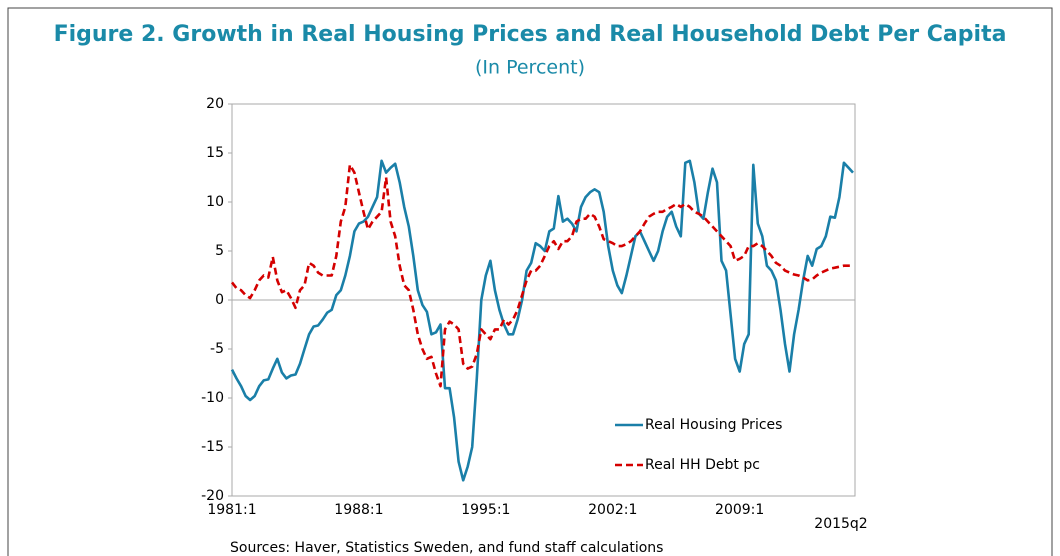 The width and height of the screenshot is (1060, 556). Describe the element at coordinates (485, 510) in the screenshot. I see `x-tick-label: 1995:1` at that location.